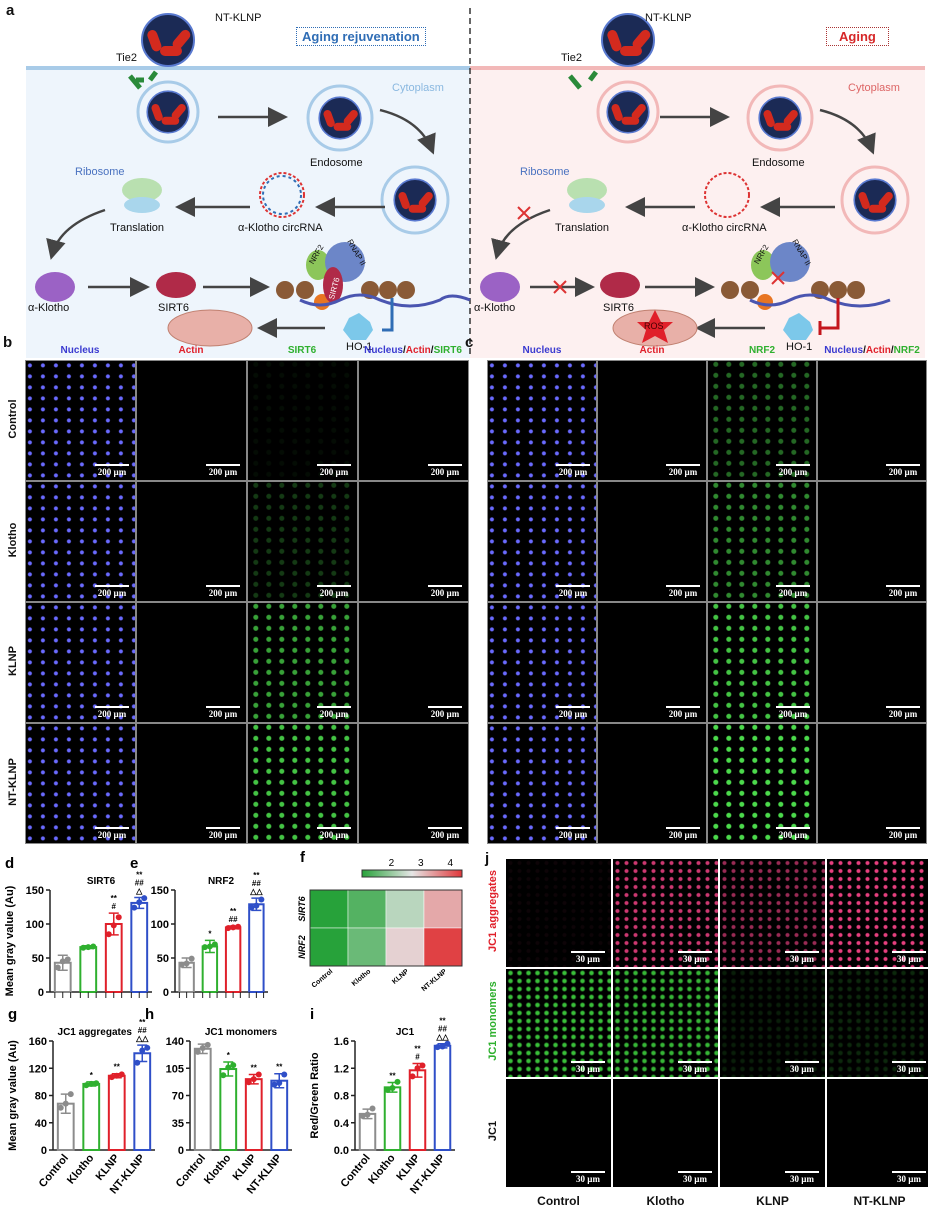 This screenshot has height=1208, width=928. I want to click on chart-title: NRF2, so click(221, 881).